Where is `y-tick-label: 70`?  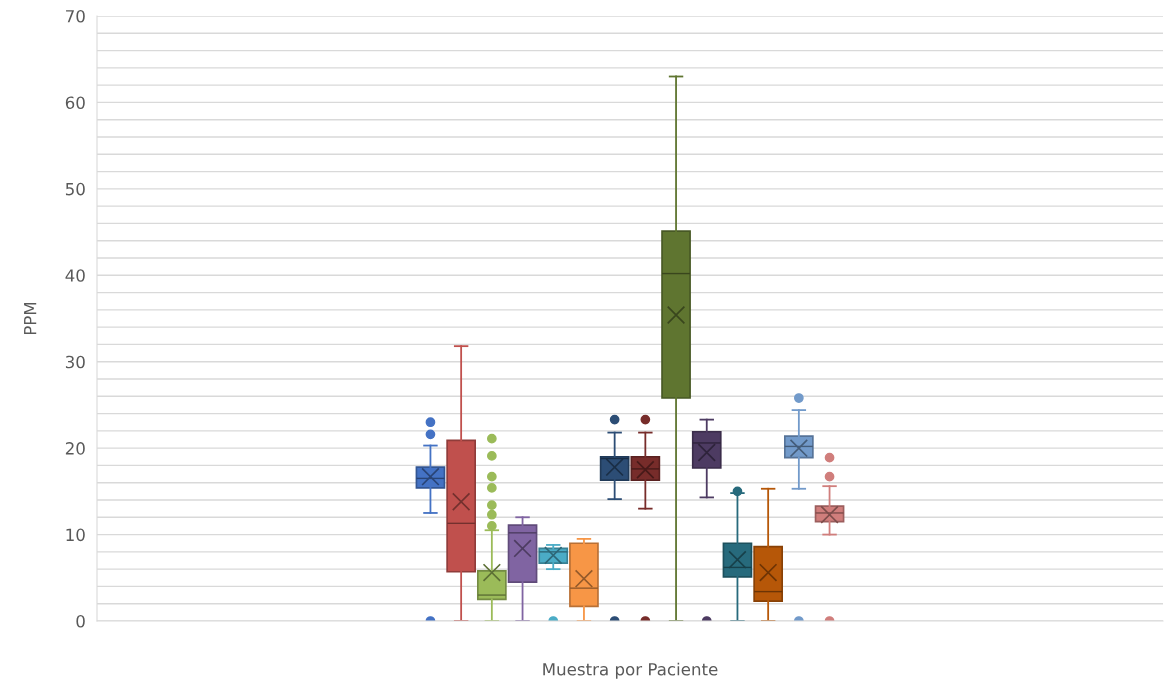
y-tick-label: 70 is located at coordinates (75, 16).